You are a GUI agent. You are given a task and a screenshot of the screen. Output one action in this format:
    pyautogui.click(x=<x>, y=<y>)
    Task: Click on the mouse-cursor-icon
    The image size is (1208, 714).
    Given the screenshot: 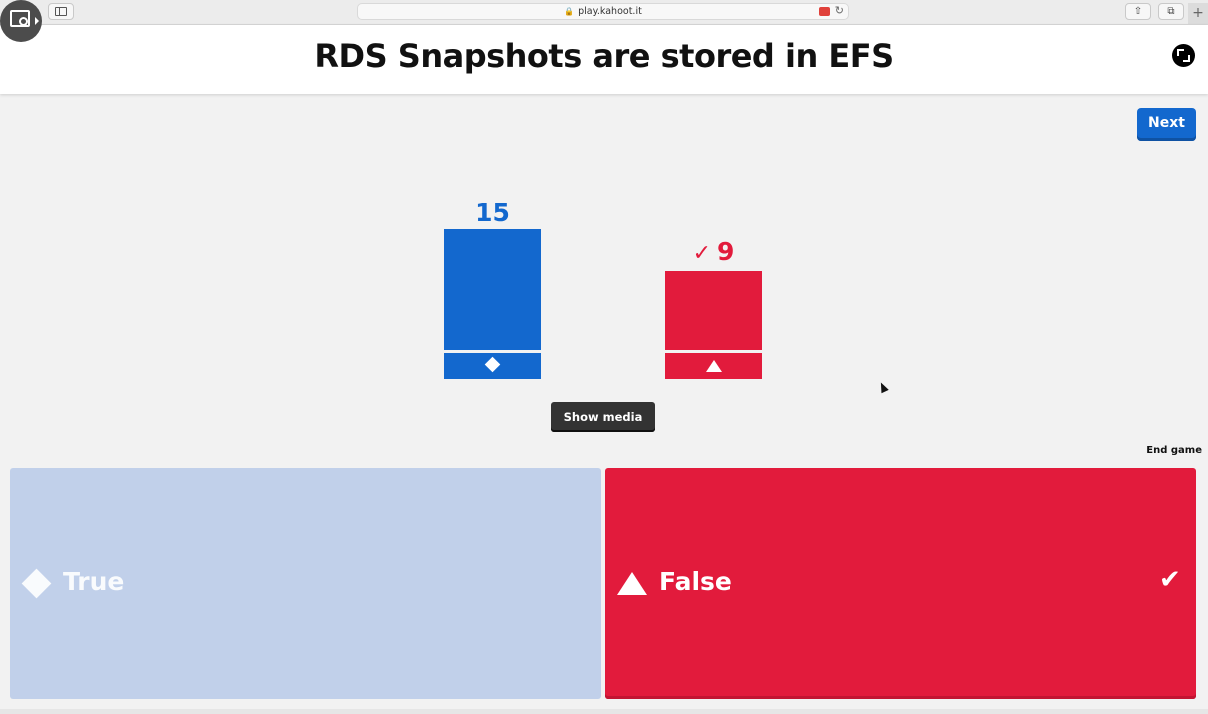 What is the action you would take?
    pyautogui.click(x=883, y=387)
    